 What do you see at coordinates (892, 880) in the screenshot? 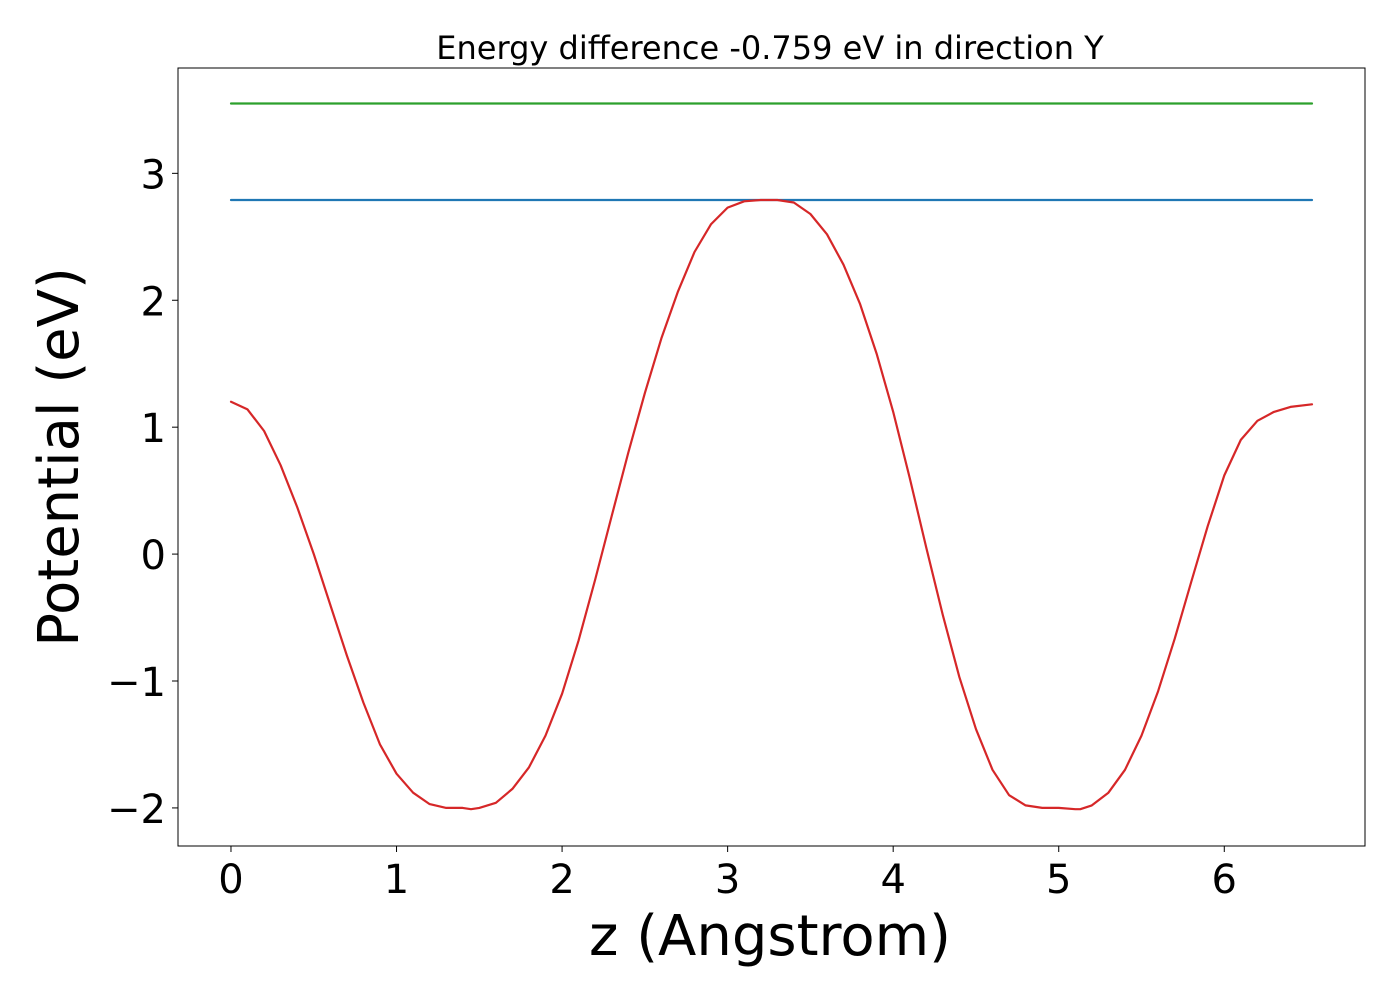
I see `x-tick-label: 4` at bounding box center [892, 880].